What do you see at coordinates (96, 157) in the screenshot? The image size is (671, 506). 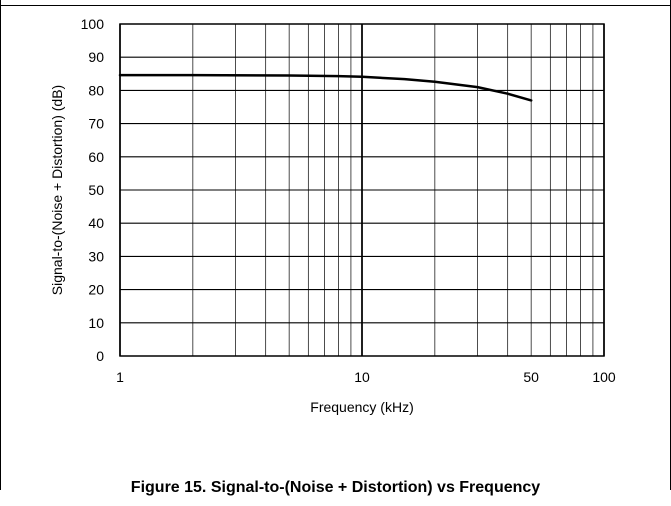 I see `y-tick-label: 60` at bounding box center [96, 157].